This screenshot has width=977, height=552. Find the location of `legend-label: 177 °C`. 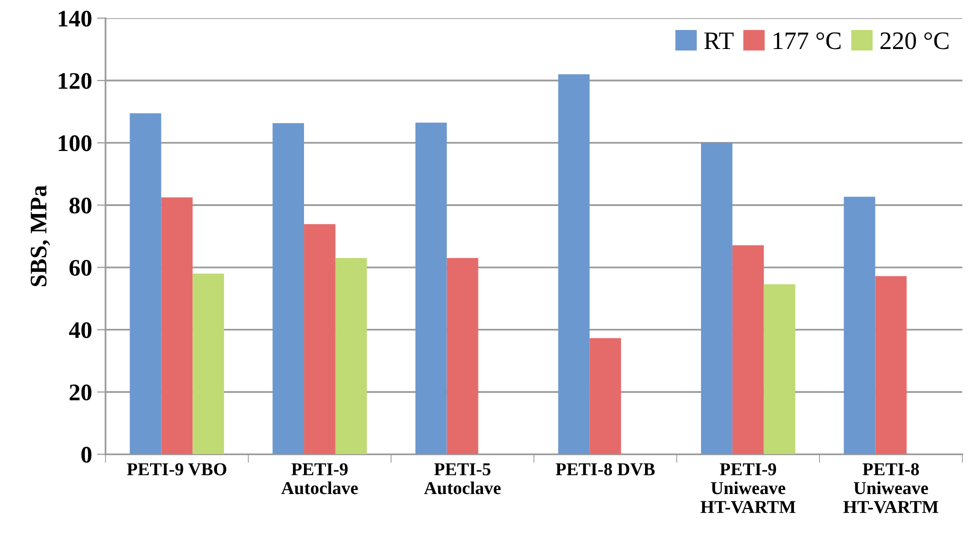

legend-label: 177 °C is located at coordinates (807, 41).